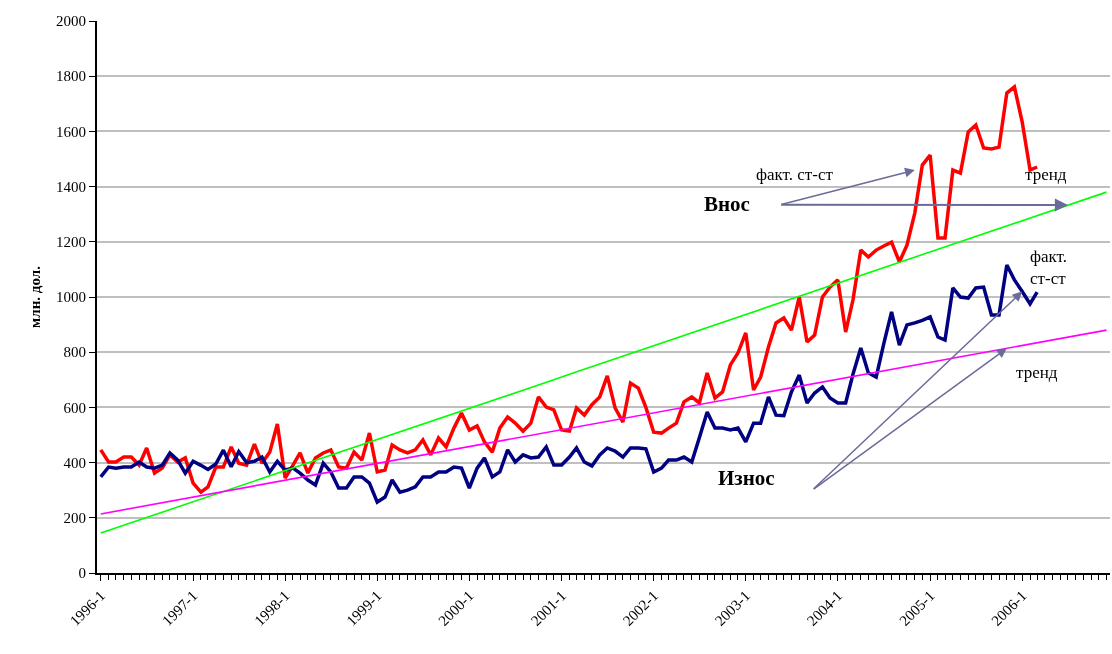 This screenshot has height=654, width=1112. I want to click on y-tick-label: 400, so click(74, 462).